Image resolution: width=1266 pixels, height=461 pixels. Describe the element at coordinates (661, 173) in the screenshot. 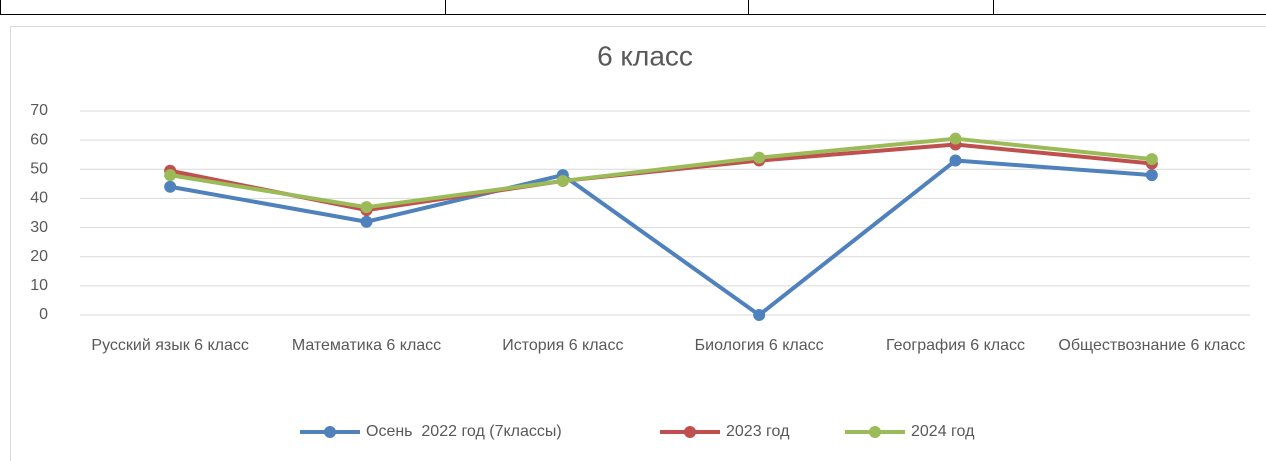

I see `series-line` at that location.